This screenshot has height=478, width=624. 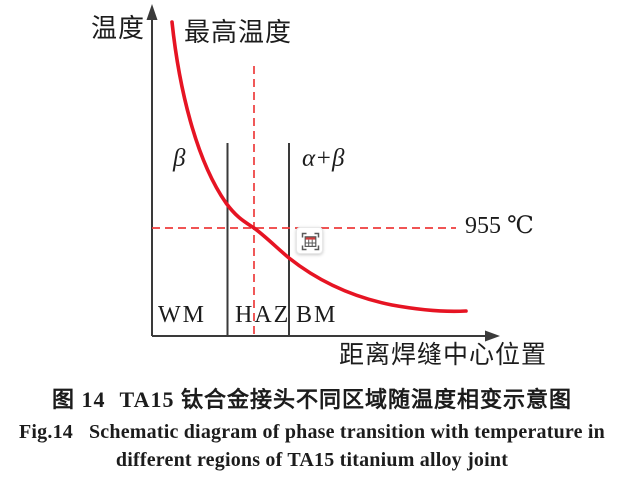 I want to click on caption-zh-text: TA15 钛合金接头不同区域随温度相变示意图, so click(x=345, y=399).